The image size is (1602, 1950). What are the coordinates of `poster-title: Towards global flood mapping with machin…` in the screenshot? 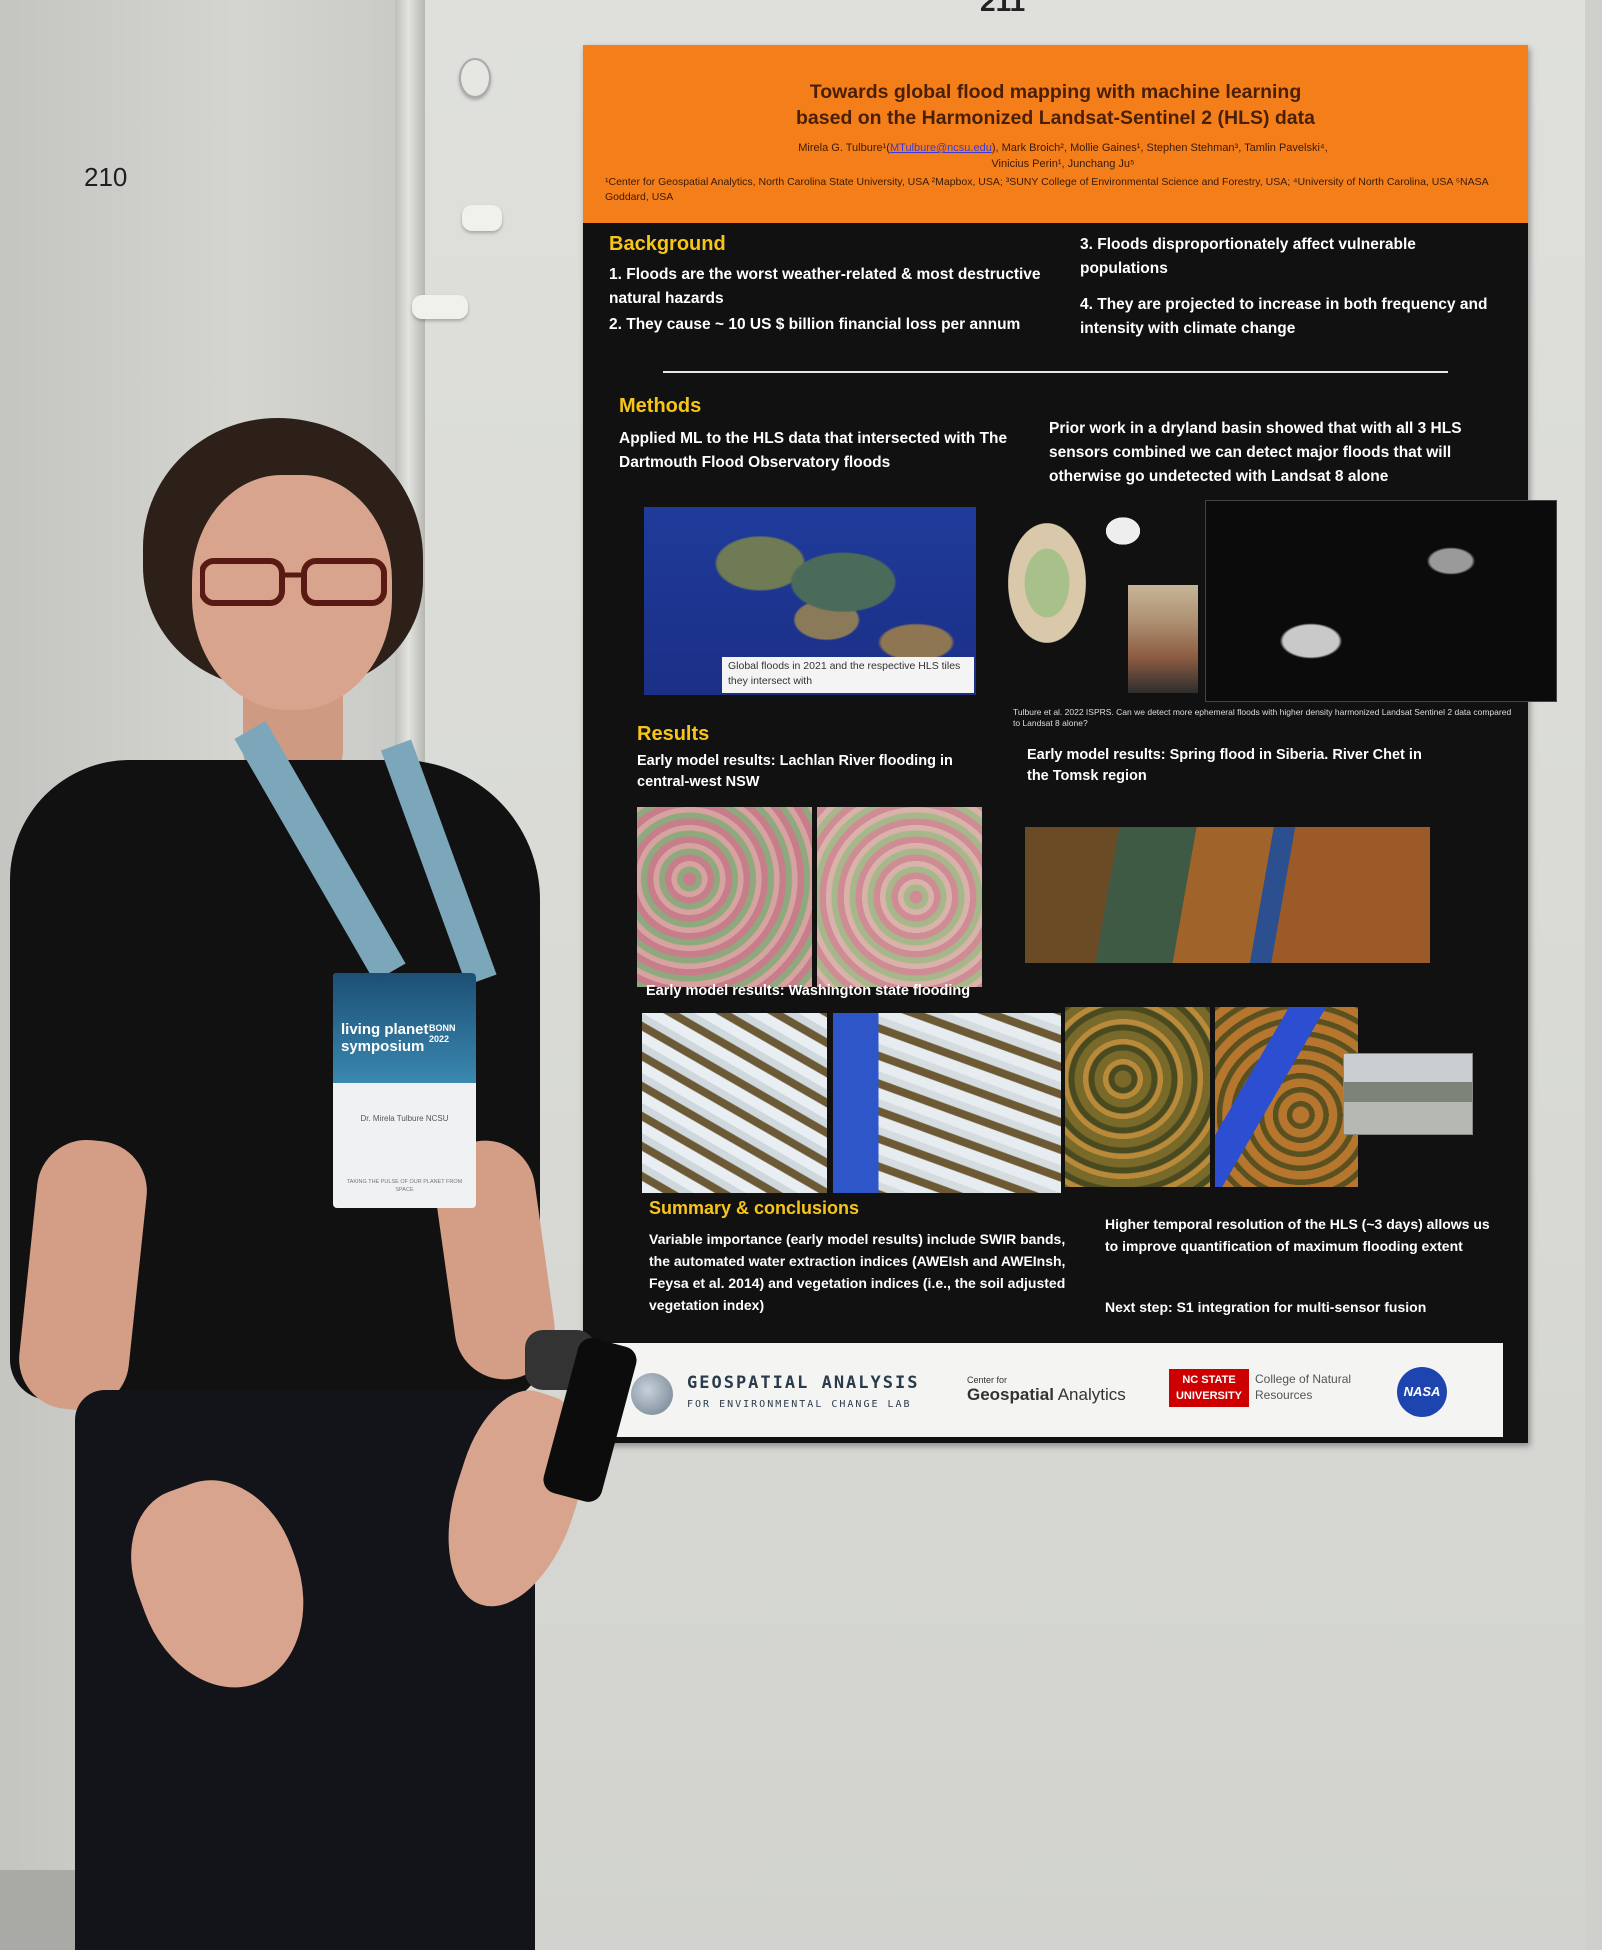 It's located at (1055, 105).